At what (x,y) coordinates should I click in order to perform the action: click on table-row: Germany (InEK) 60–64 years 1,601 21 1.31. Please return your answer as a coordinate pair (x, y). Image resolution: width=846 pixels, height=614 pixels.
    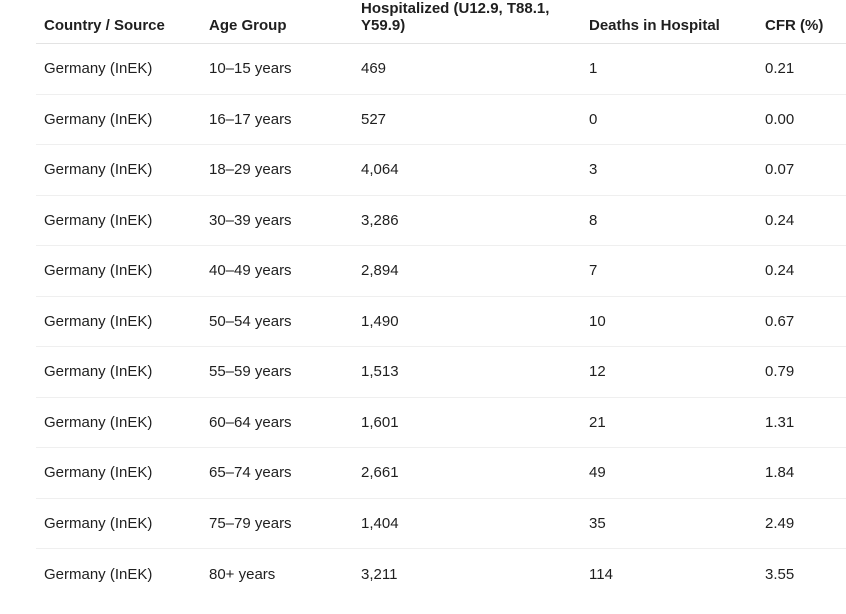
    Looking at the image, I should click on (441, 422).